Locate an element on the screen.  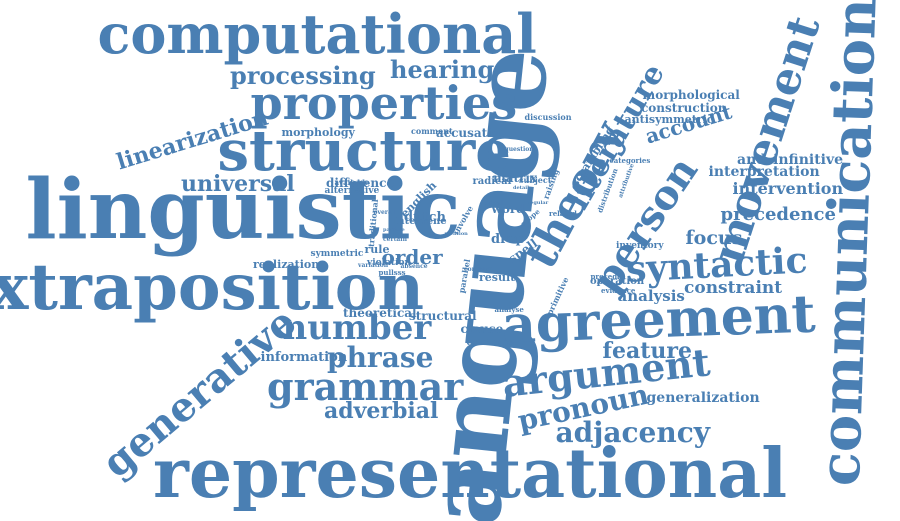
word-computational: computational is located at coordinates (317, 34).